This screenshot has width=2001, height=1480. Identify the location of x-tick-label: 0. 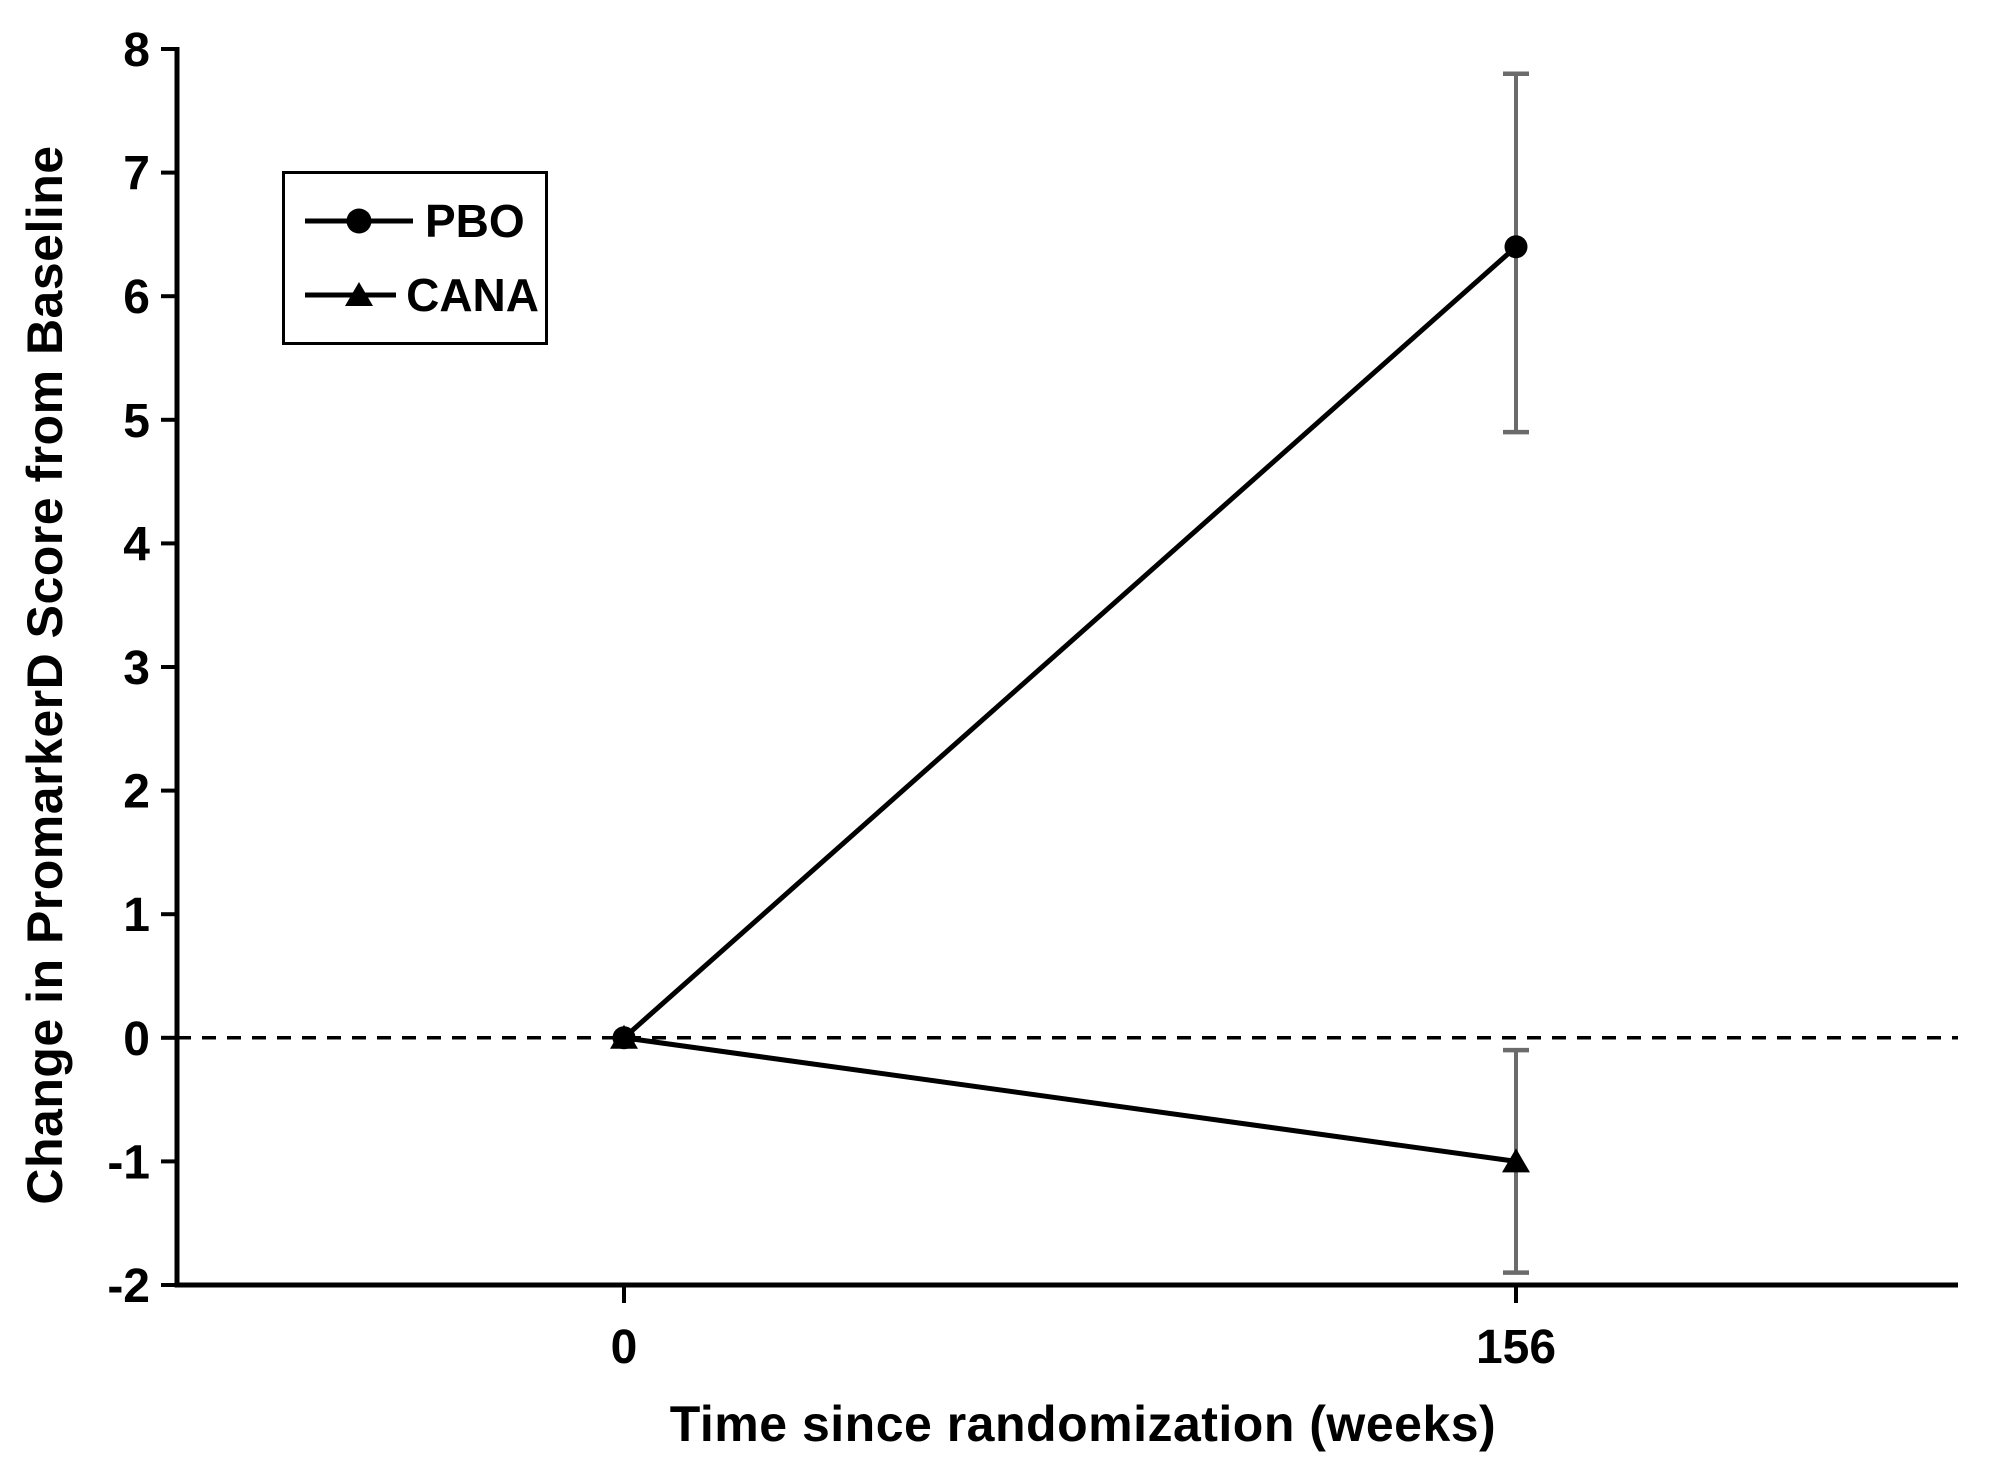
(624, 1347).